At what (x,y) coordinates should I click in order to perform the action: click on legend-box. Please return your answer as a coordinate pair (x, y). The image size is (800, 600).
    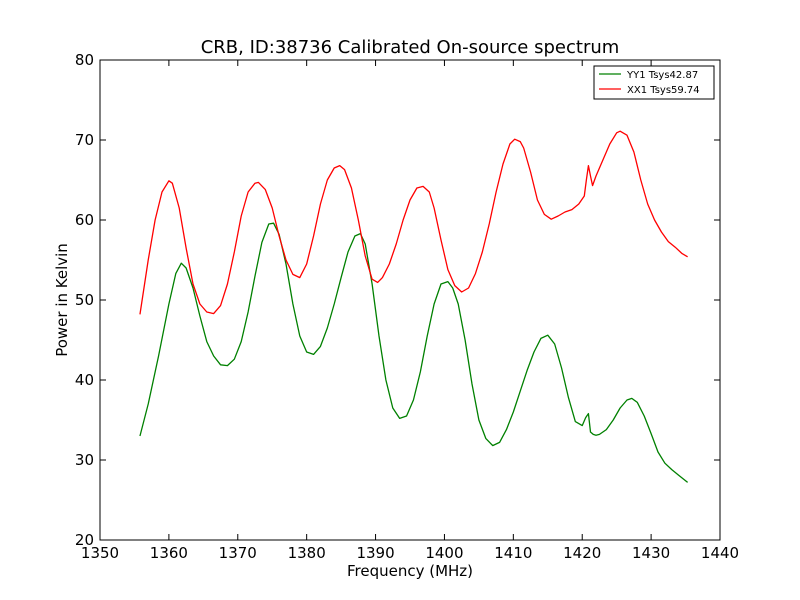
    Looking at the image, I should click on (654, 82).